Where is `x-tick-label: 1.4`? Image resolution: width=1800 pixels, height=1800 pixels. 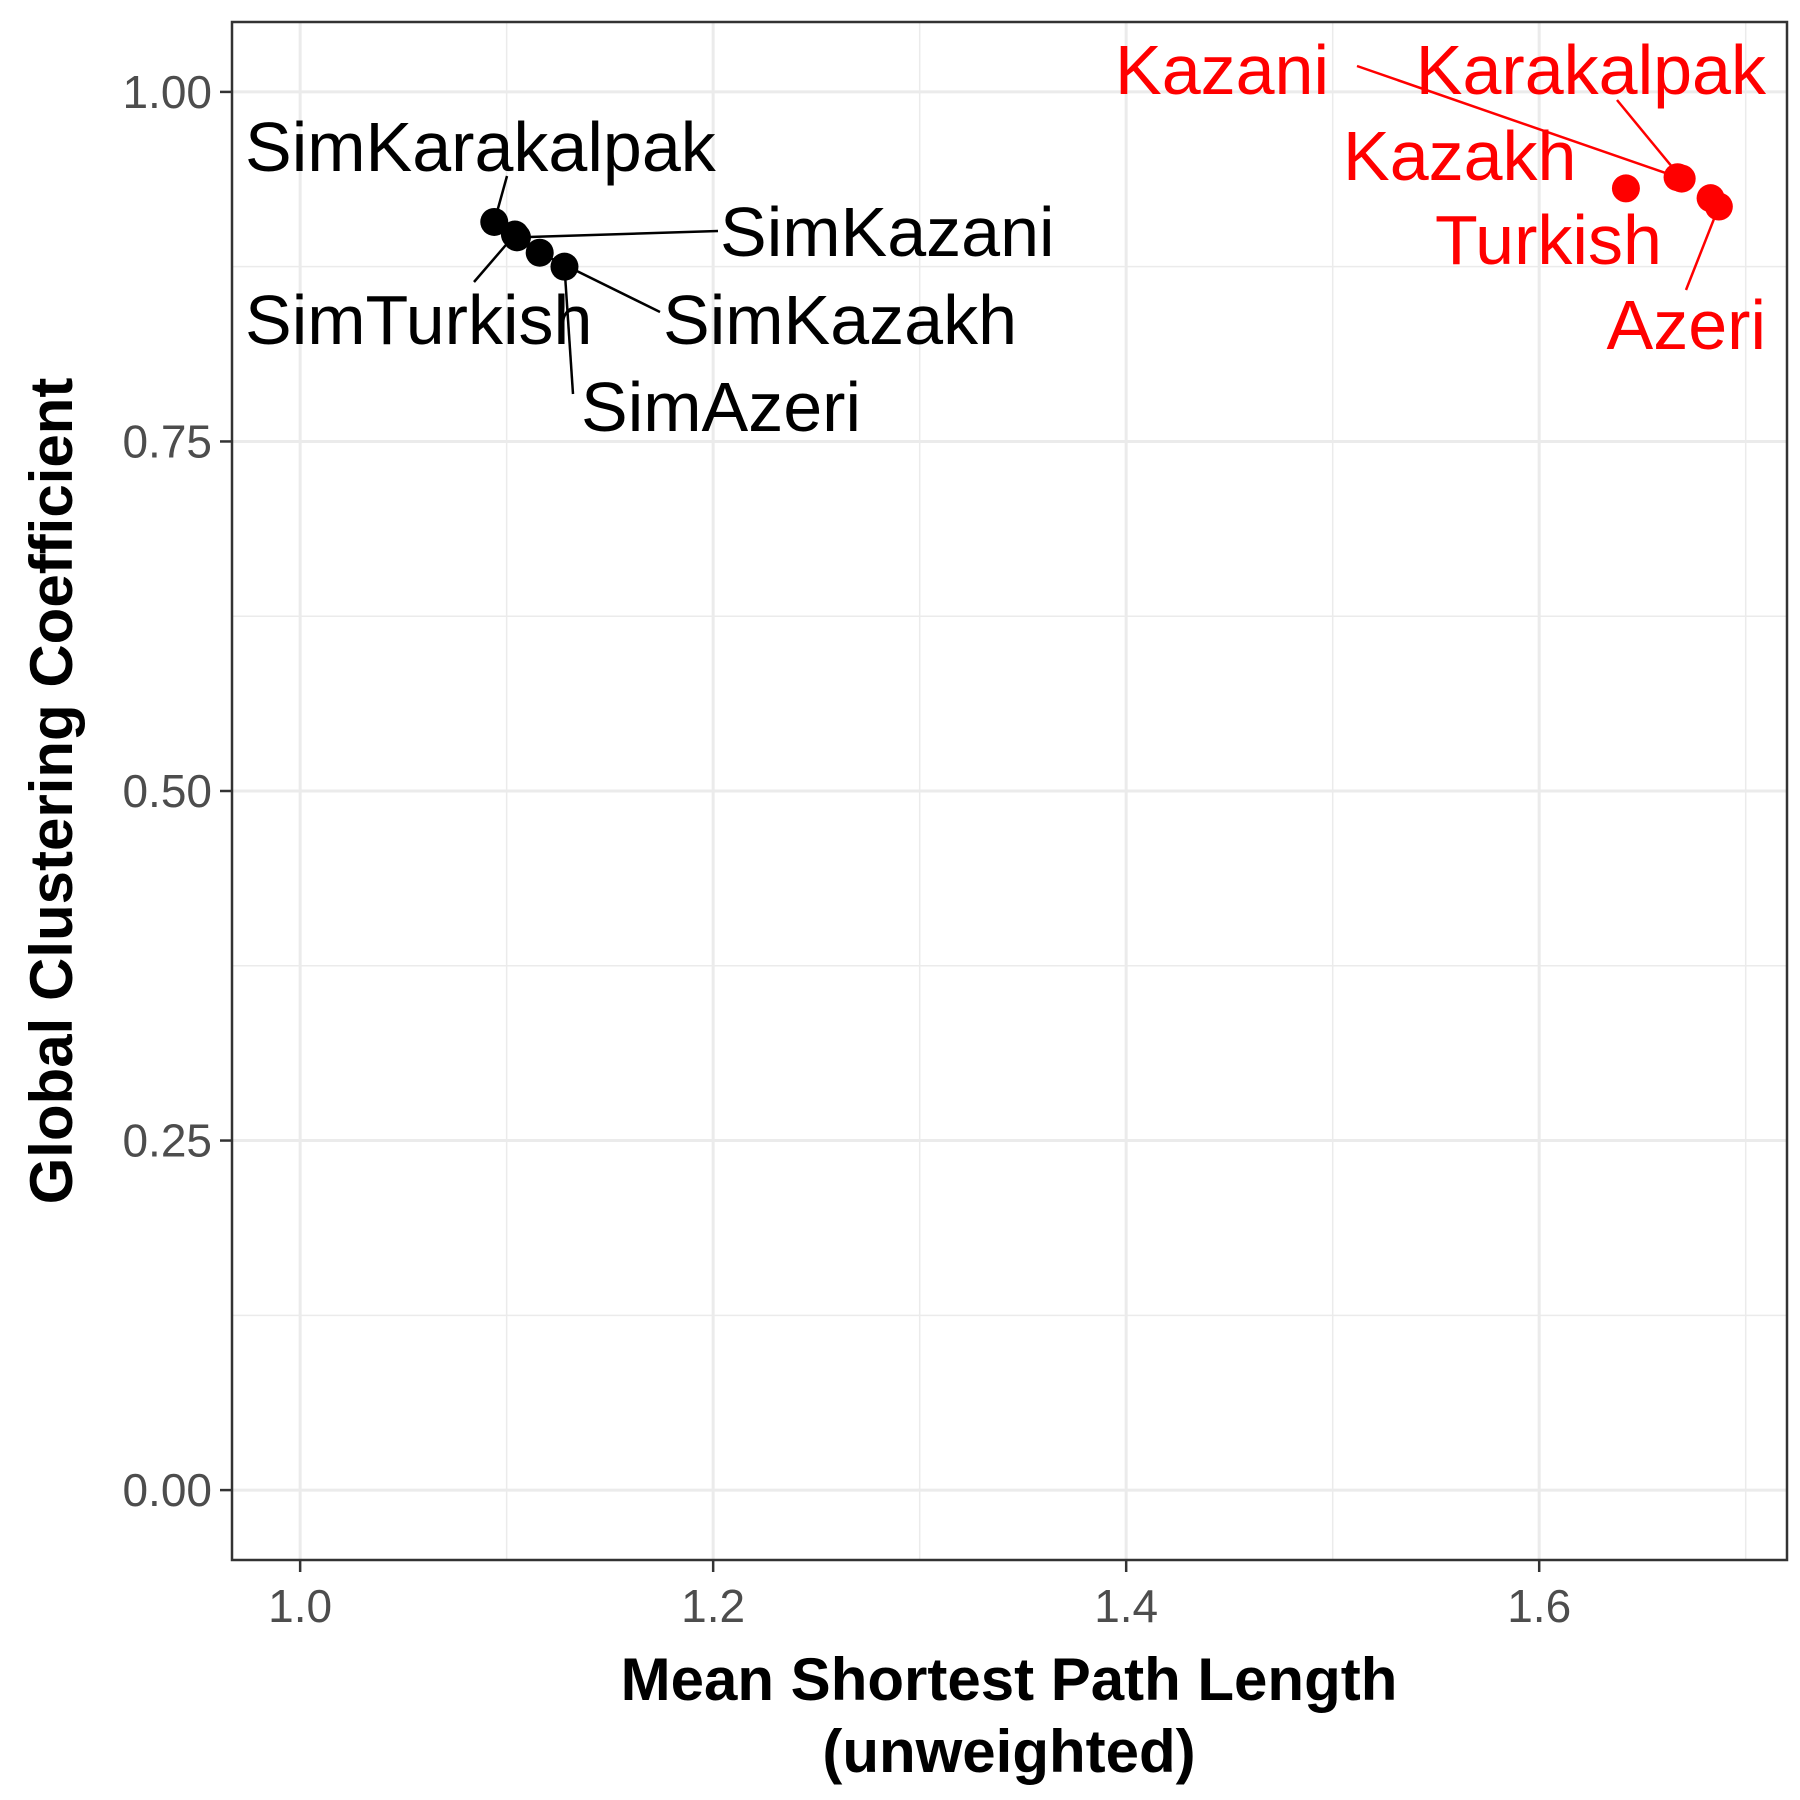 x-tick-label: 1.4 is located at coordinates (1126, 1606).